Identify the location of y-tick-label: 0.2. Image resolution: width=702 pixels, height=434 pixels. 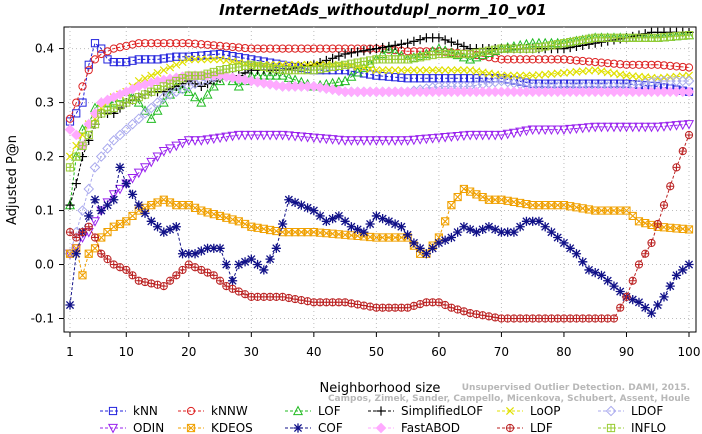
(44, 157).